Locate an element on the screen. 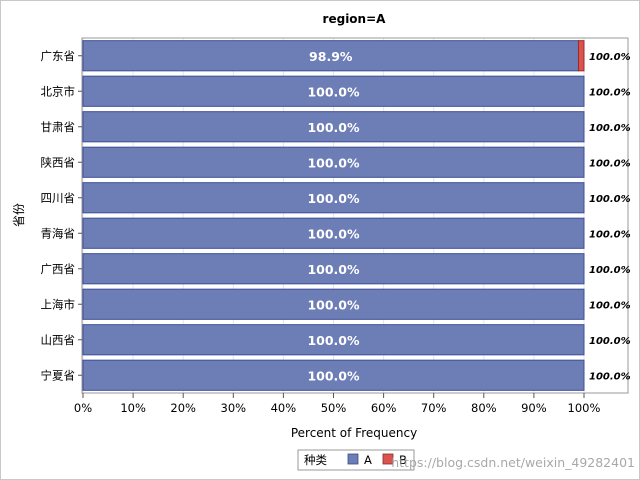 This screenshot has height=480, width=640. legend: 种类 A B is located at coordinates (356, 460).